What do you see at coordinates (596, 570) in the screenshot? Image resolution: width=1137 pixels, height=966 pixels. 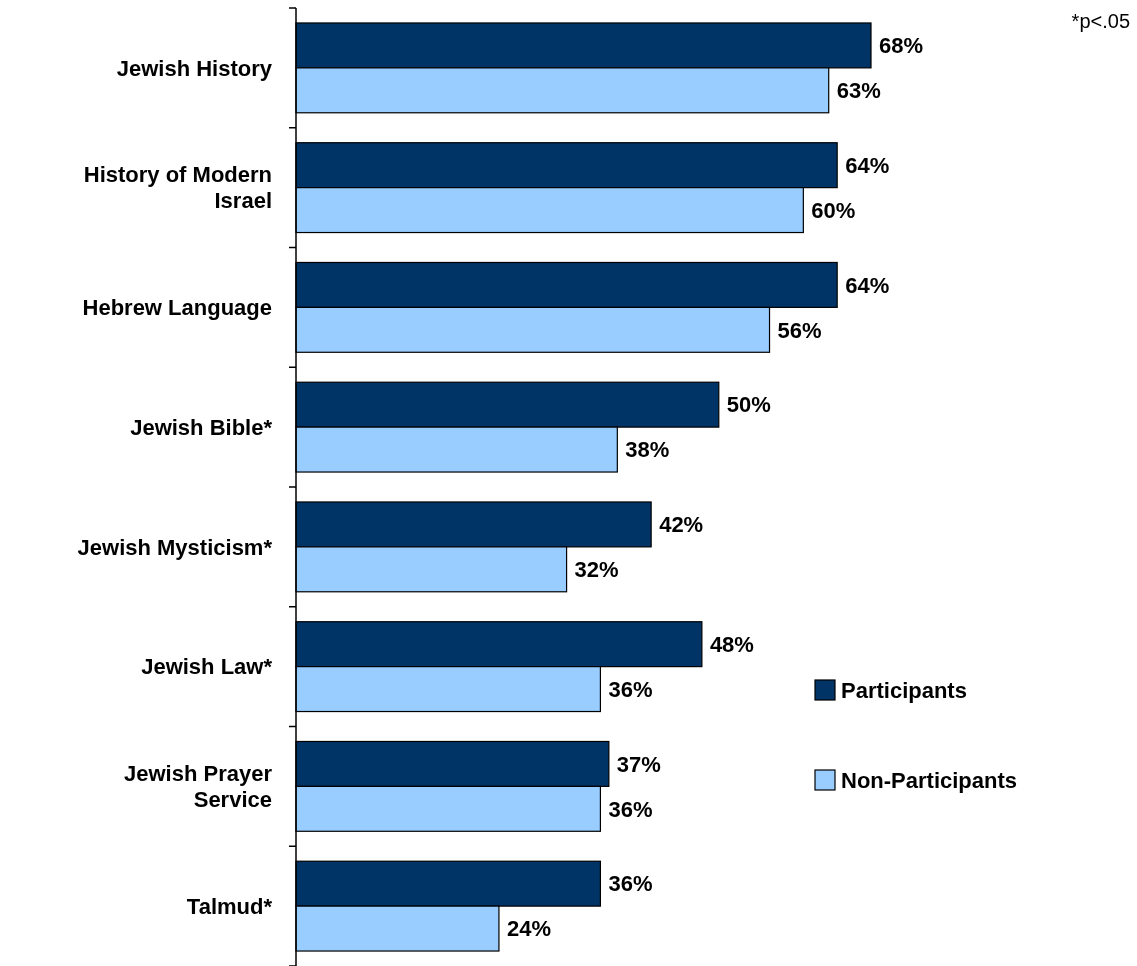 I see `data-label: 32%` at bounding box center [596, 570].